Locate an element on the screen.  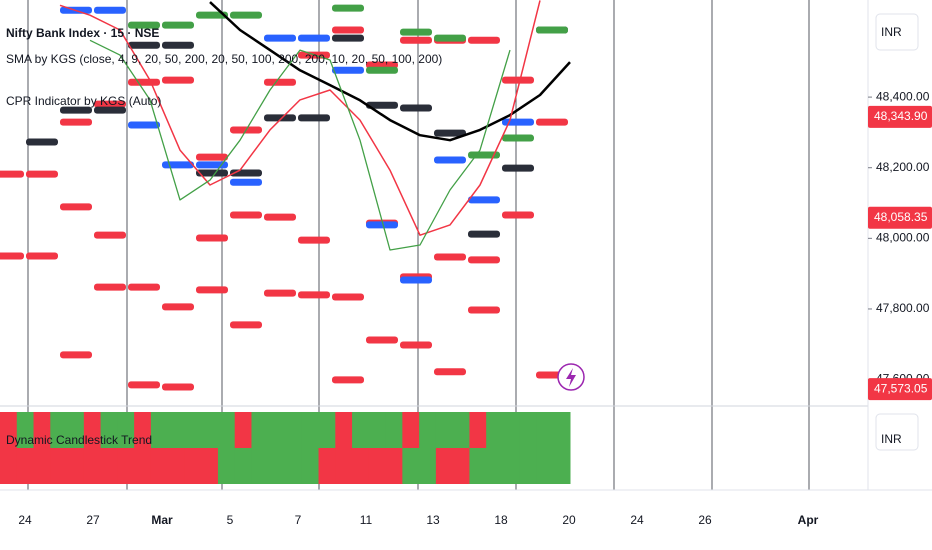
price-badge-label: 48,058.35 is located at coordinates (901, 217).